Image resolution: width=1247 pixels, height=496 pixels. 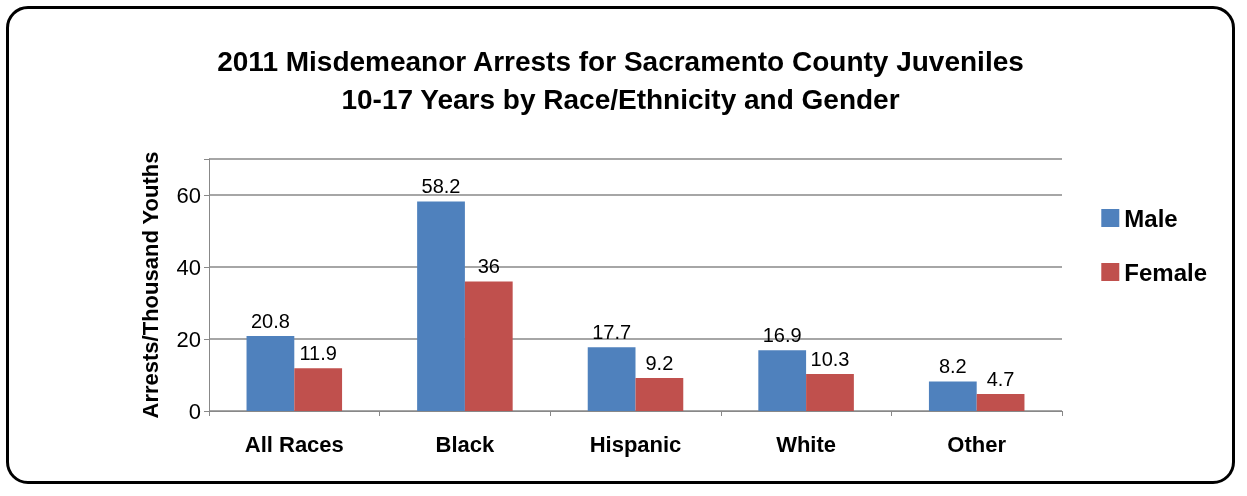 I want to click on chart-title: 2011 Misdemeanor Arrests for Sacramento County Juveniles 10-17 Years by Race/Ethnicity and Gender, so click(x=620, y=80).